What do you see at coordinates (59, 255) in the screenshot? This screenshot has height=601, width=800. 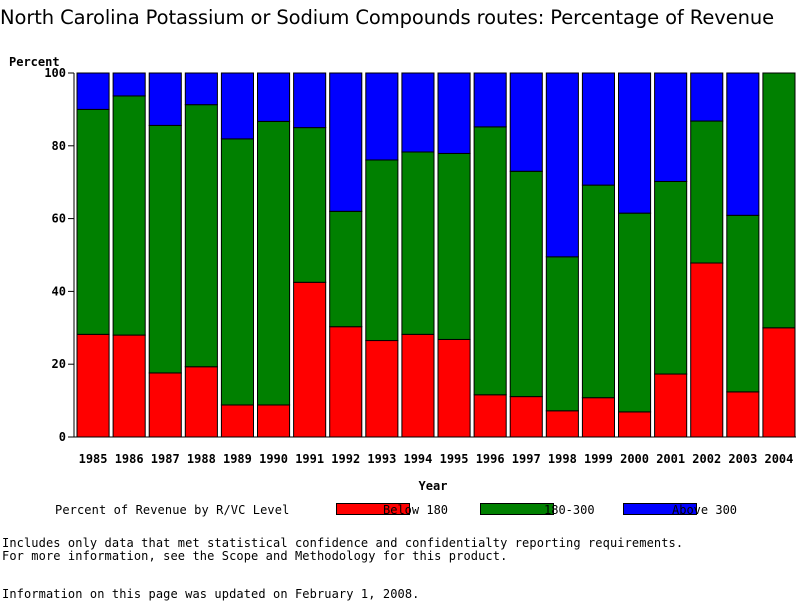 I see `y-axis: 0 20 40 60 80 100` at bounding box center [59, 255].